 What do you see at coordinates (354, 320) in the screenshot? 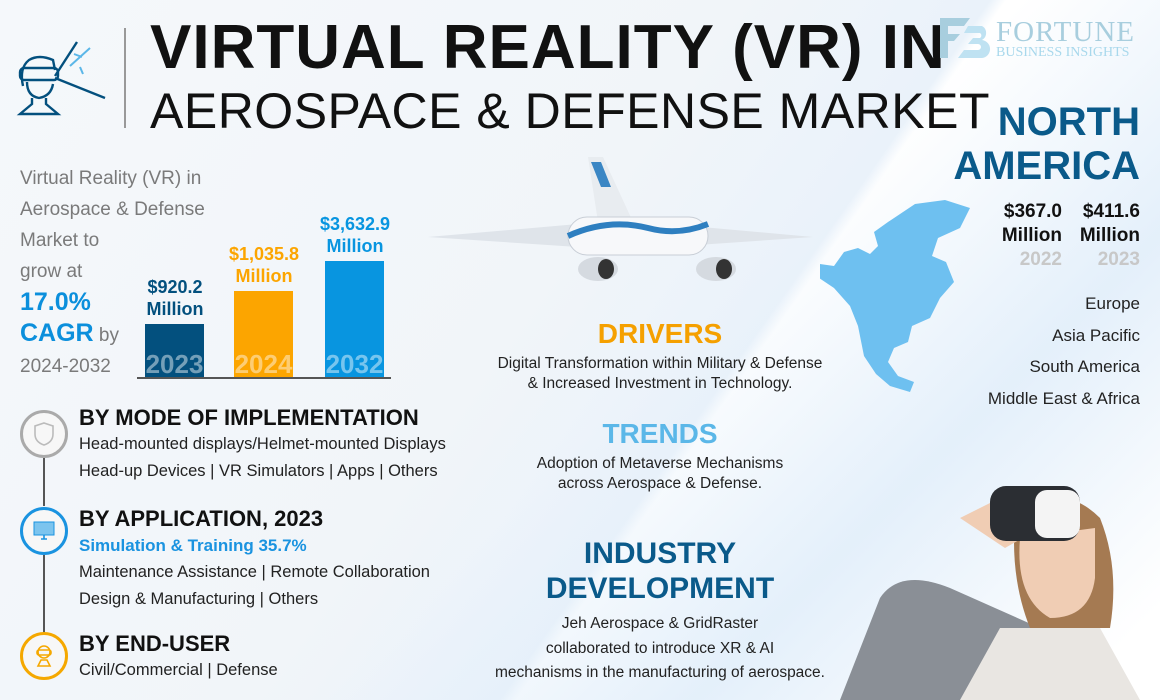
I see `bar-2032: 2032` at bounding box center [354, 320].